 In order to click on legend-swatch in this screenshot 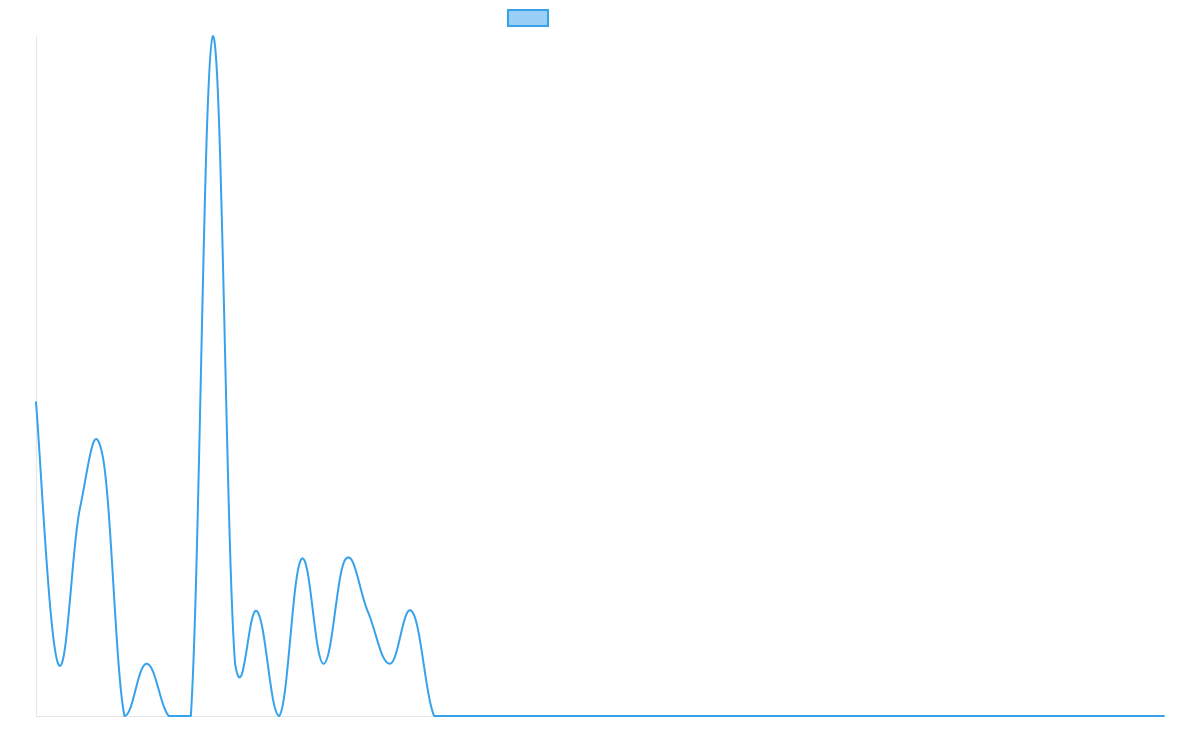, I will do `click(528, 18)`.